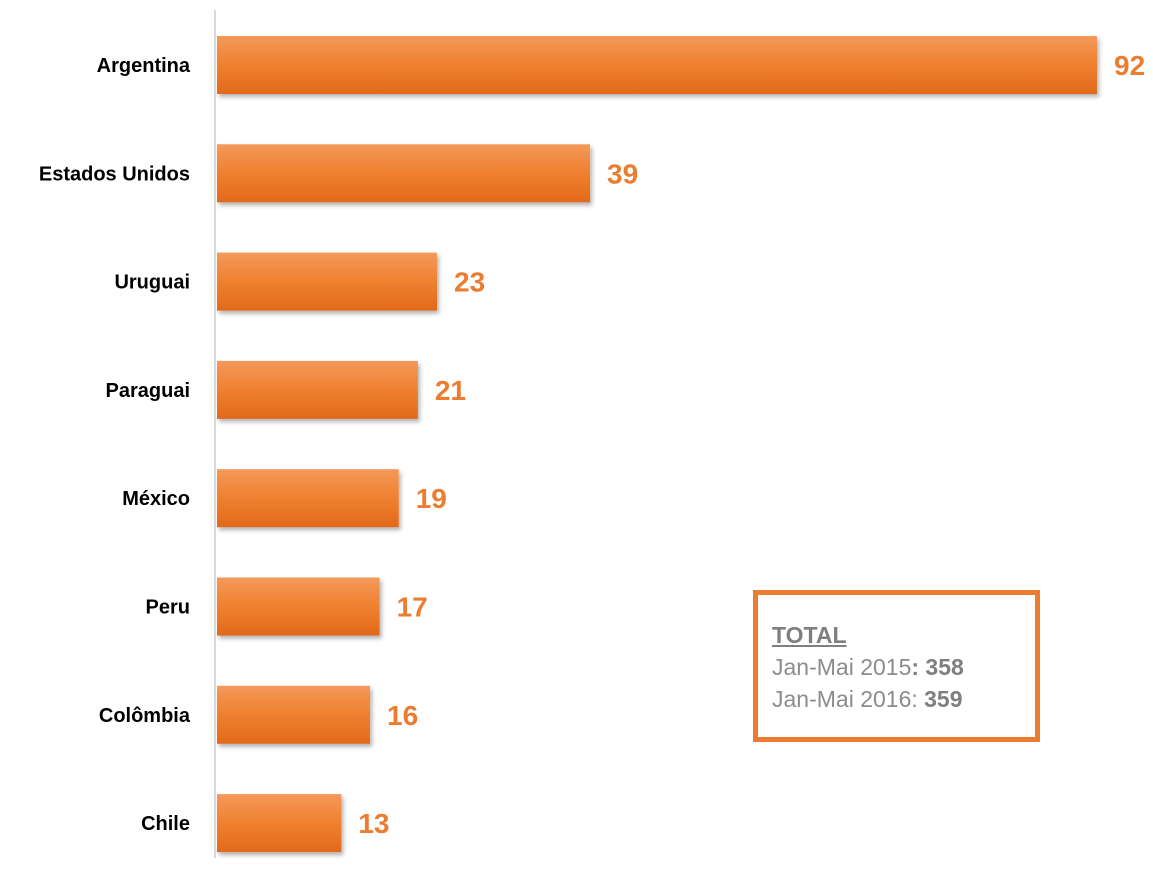 The width and height of the screenshot is (1153, 869). What do you see at coordinates (165, 824) in the screenshot?
I see `category-label-7: Chile` at bounding box center [165, 824].